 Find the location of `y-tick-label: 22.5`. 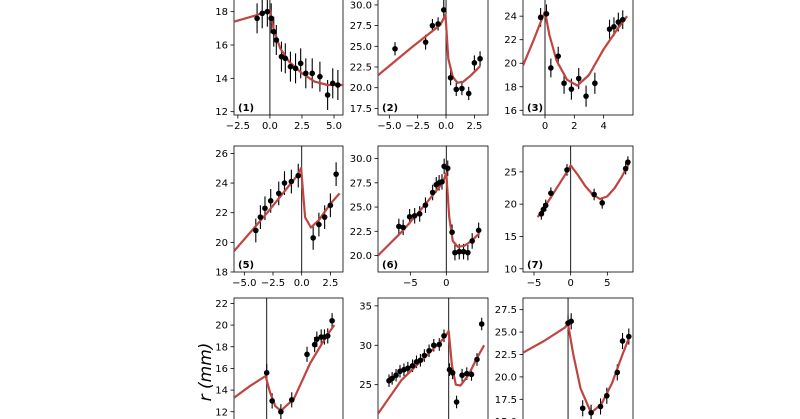

y-tick-label: 22.5 is located at coordinates (506, 355).